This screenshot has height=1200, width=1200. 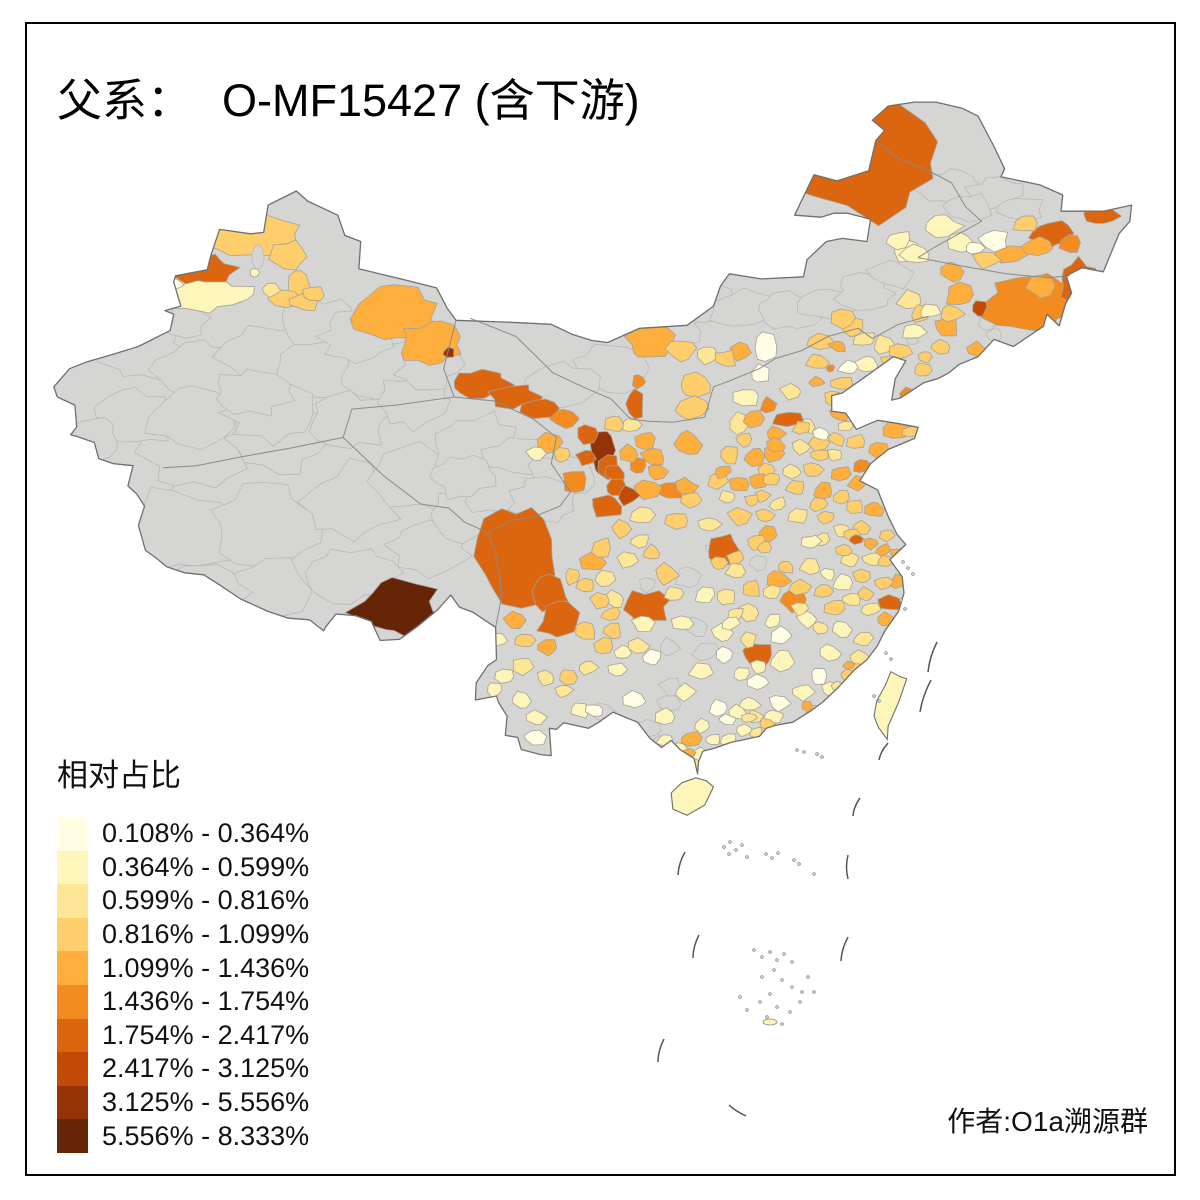 What do you see at coordinates (183, 1069) in the screenshot?
I see `legend-row-7: 2.417% - 3.125%` at bounding box center [183, 1069].